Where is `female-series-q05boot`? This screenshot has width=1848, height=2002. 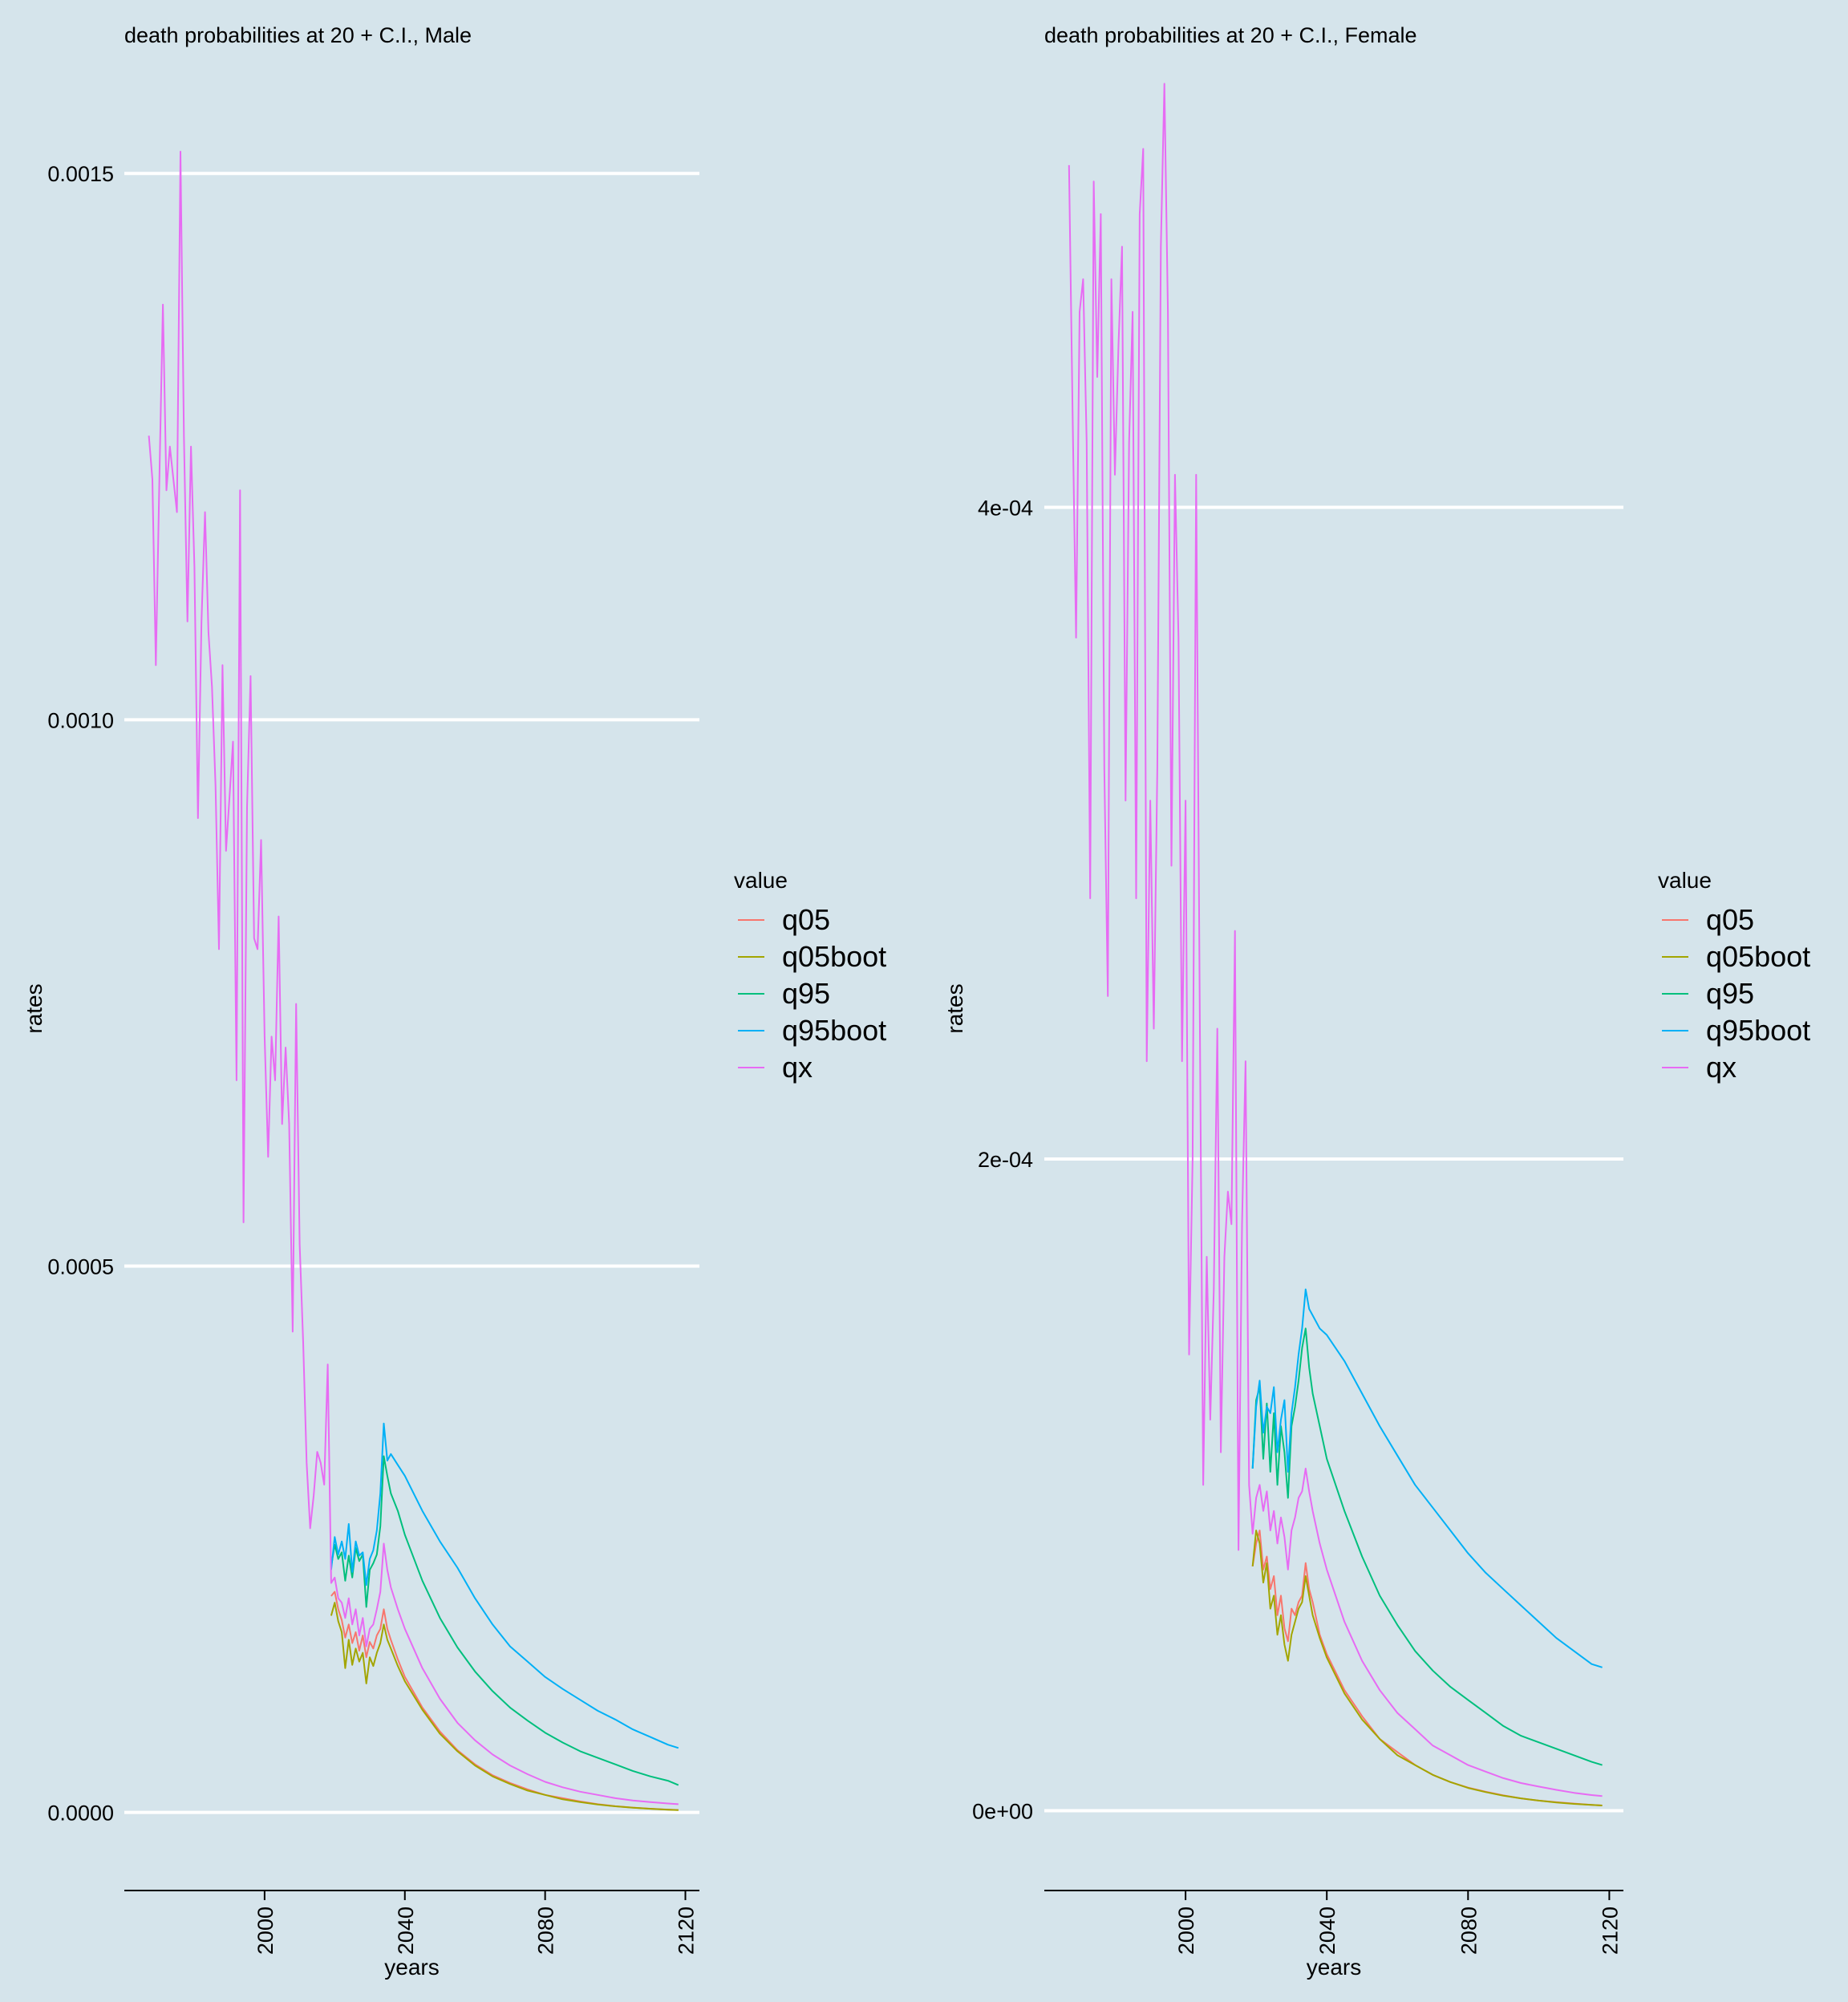 female-series-q05boot is located at coordinates (1427, 1668).